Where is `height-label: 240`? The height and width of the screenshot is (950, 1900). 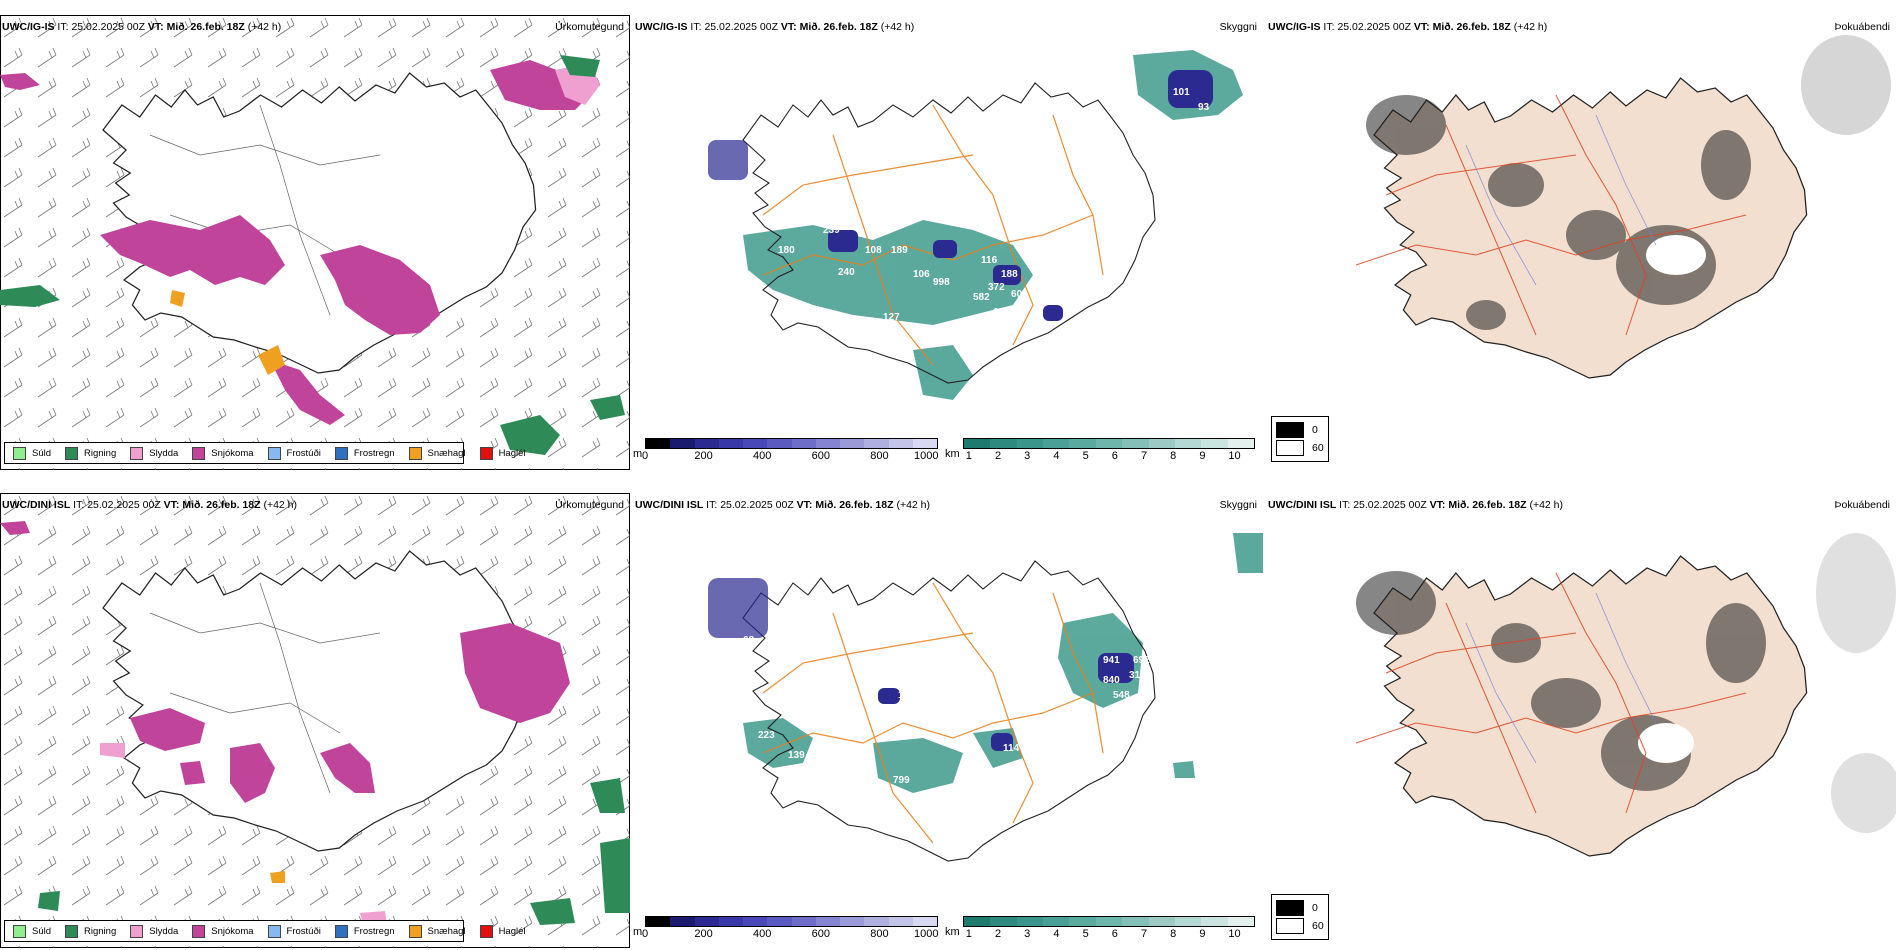 height-label: 240 is located at coordinates (846, 272).